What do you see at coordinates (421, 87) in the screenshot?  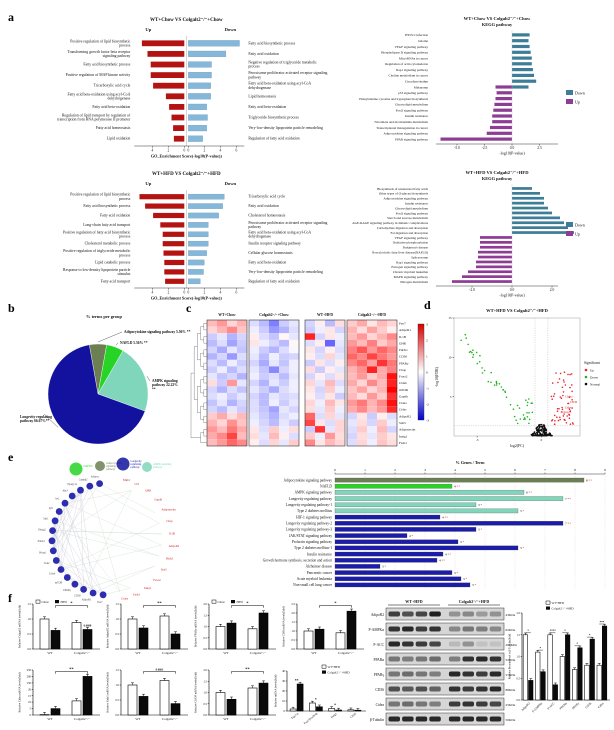 I see `kegg-term-label: Melanoma` at bounding box center [421, 87].